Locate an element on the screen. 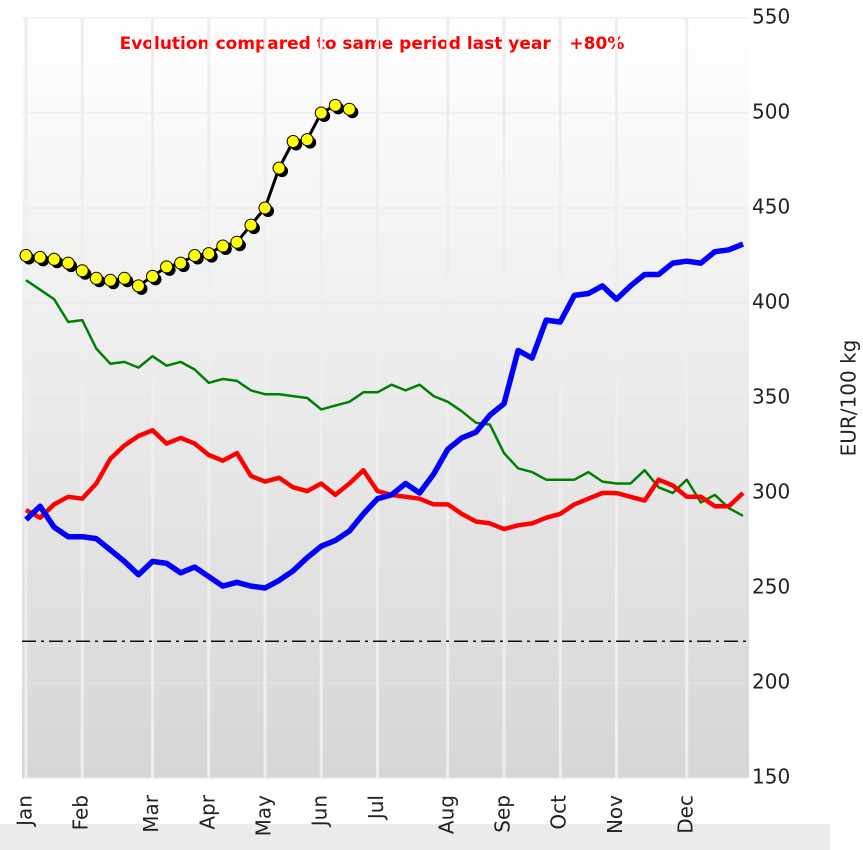 The width and height of the screenshot is (863, 850). y-tick-label: 550 is located at coordinates (771, 17).